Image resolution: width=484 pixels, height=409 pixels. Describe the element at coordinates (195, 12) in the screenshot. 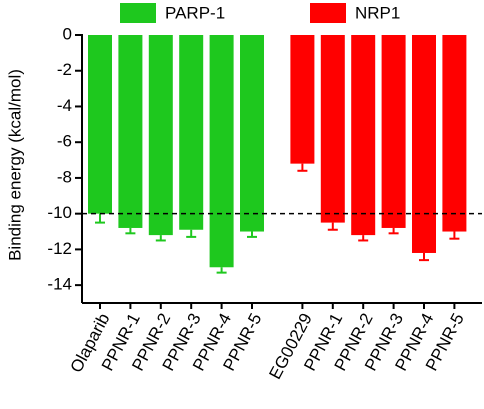

I see `legend-label: PARP-1` at that location.